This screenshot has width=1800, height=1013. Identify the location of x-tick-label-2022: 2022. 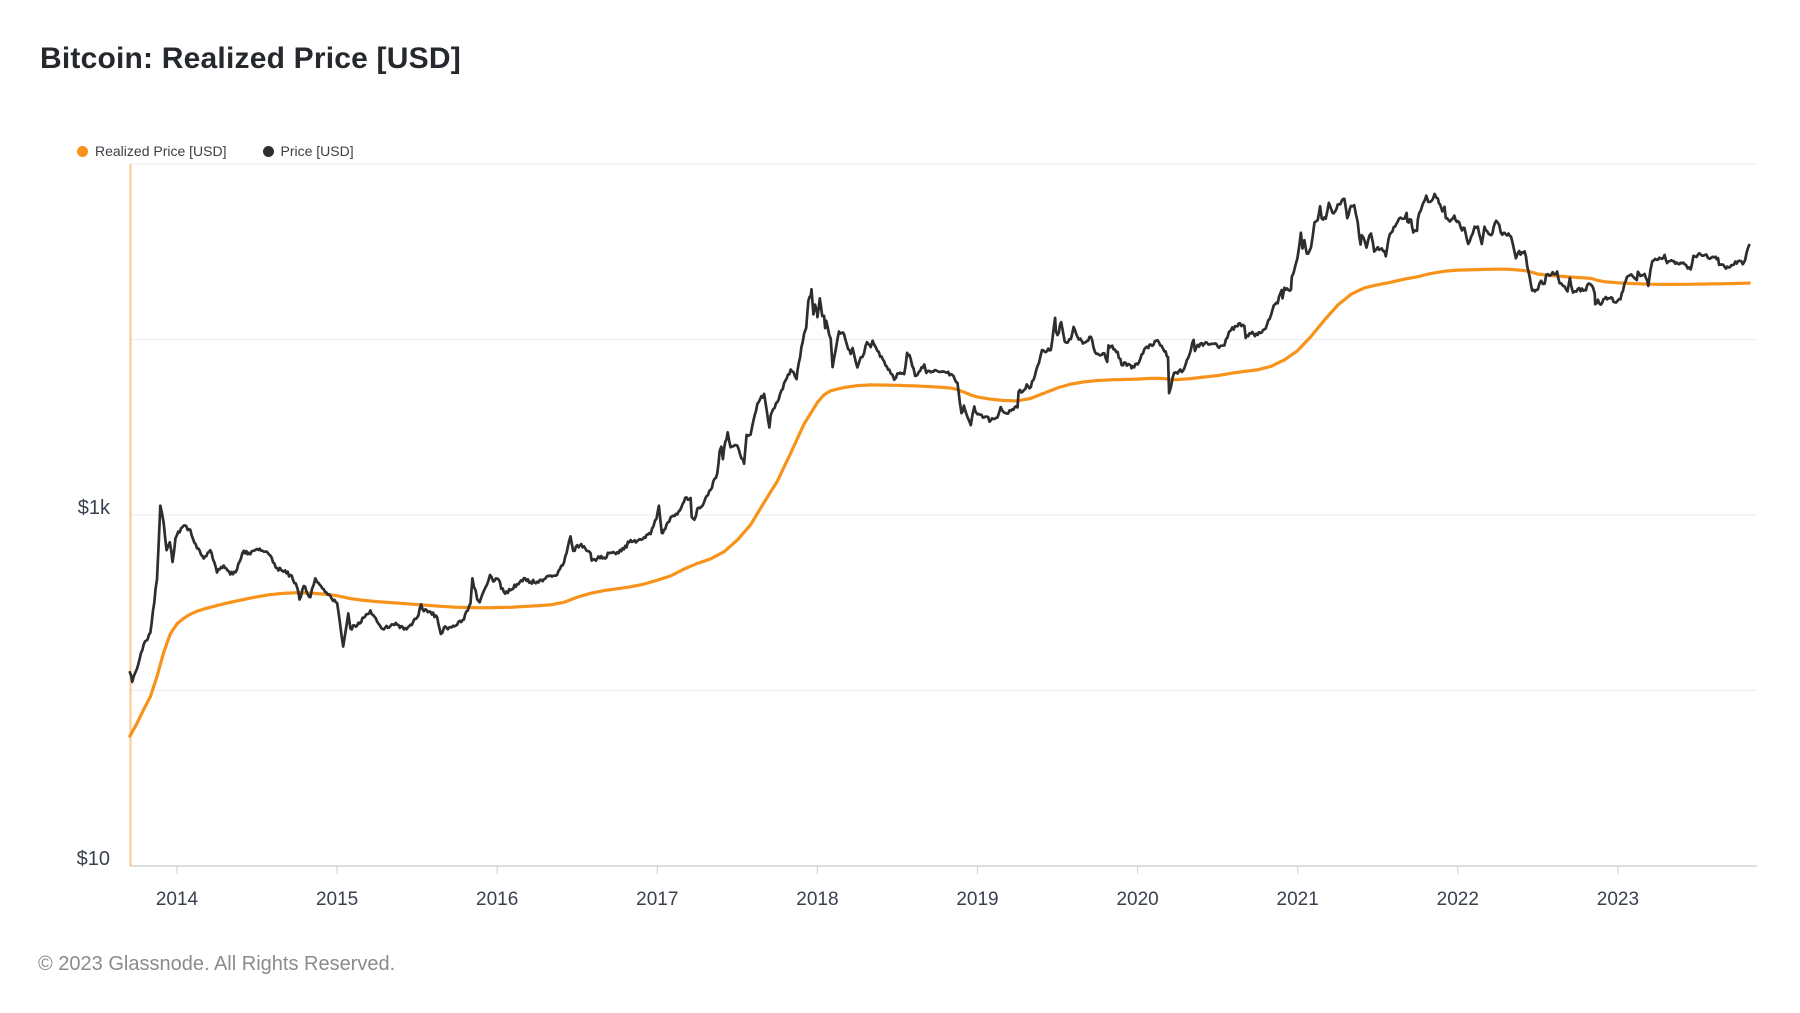
(1458, 899).